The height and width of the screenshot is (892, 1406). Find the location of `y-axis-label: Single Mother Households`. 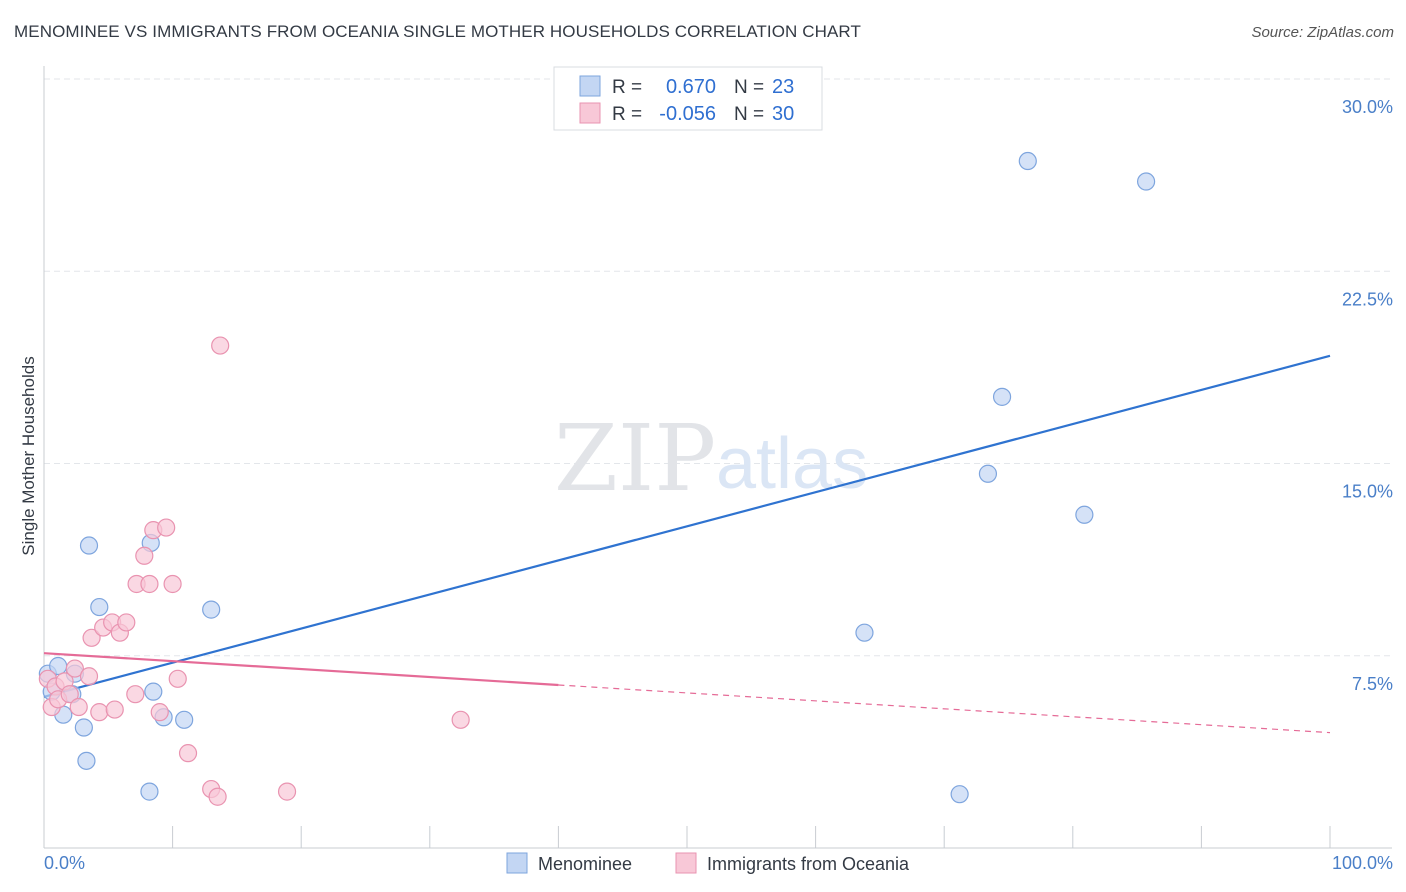

y-axis-label: Single Mother Households is located at coordinates (28, 455).